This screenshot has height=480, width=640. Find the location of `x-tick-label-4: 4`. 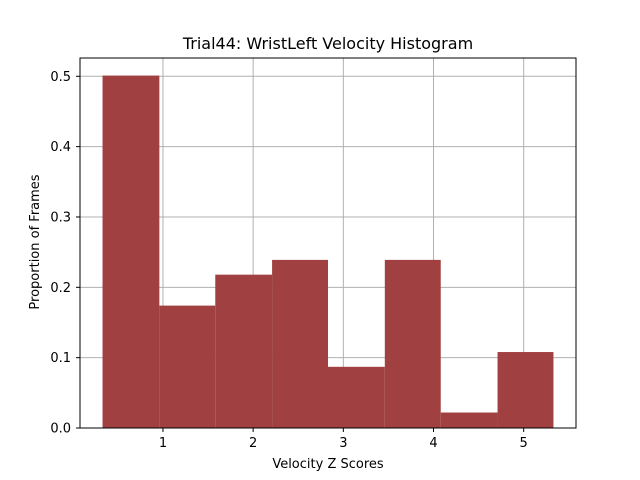

x-tick-label-4: 4 is located at coordinates (433, 443).